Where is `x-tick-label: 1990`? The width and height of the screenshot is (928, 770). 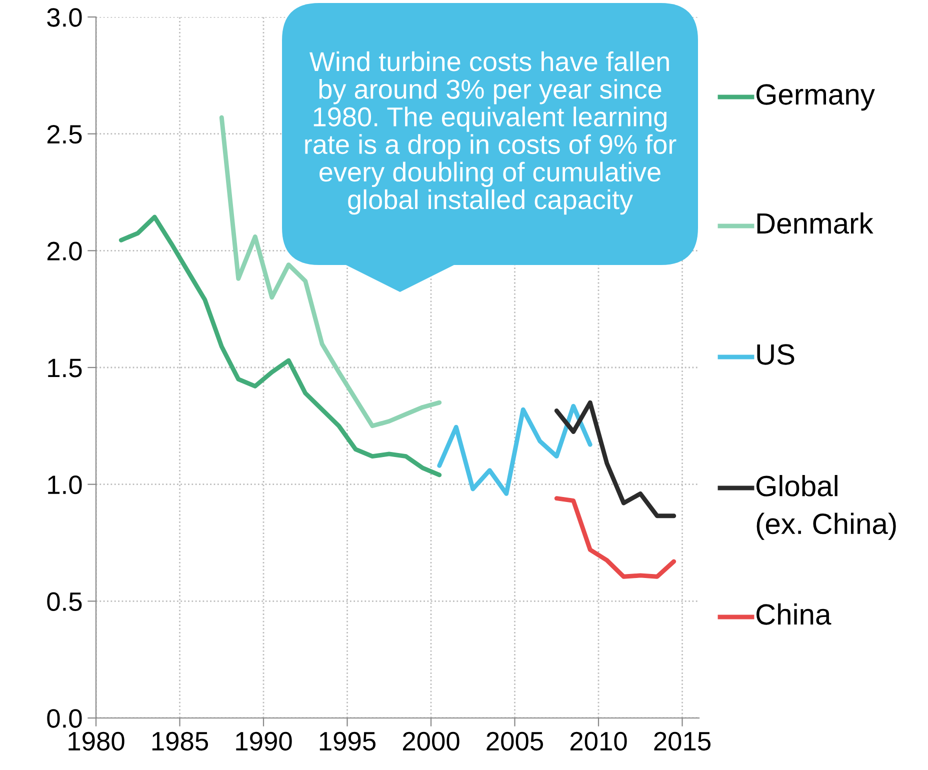 x-tick-label: 1990 is located at coordinates (264, 741).